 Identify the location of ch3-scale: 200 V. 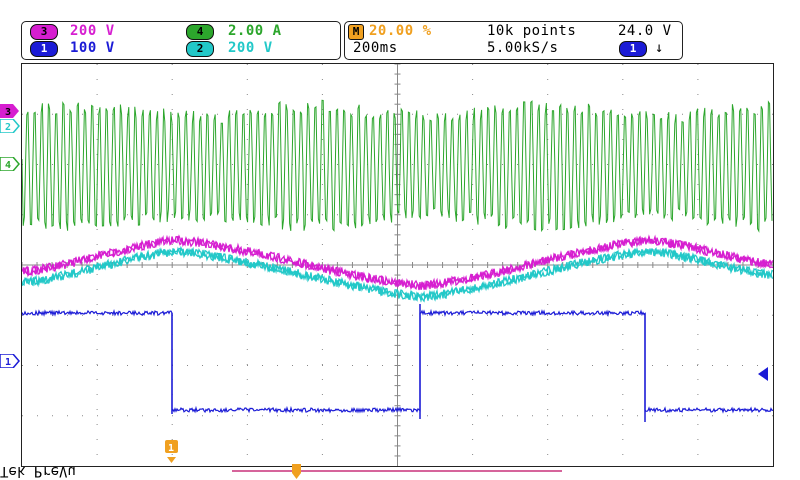
(92, 31).